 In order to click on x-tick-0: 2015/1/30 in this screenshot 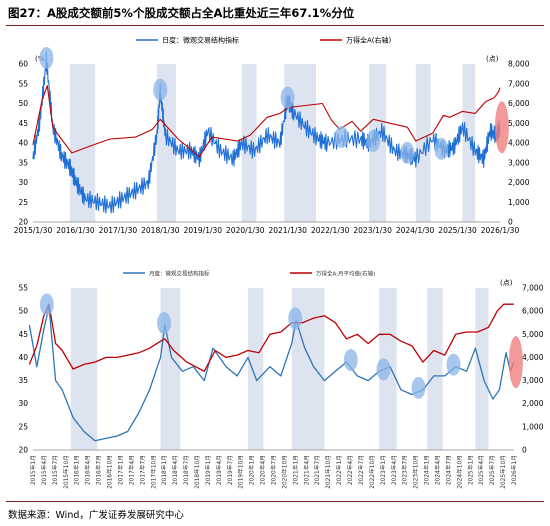, I will do `click(33, 230)`.